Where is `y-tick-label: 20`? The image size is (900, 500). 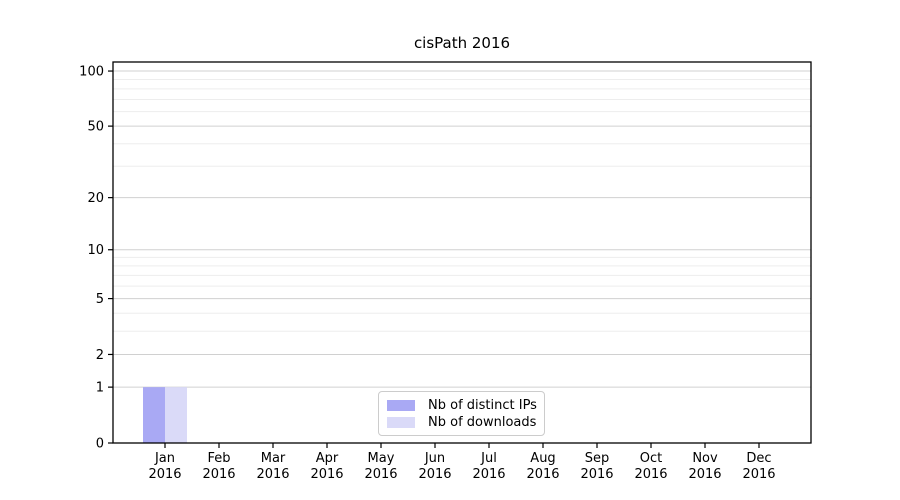
y-tick-label: 20 is located at coordinates (95, 198).